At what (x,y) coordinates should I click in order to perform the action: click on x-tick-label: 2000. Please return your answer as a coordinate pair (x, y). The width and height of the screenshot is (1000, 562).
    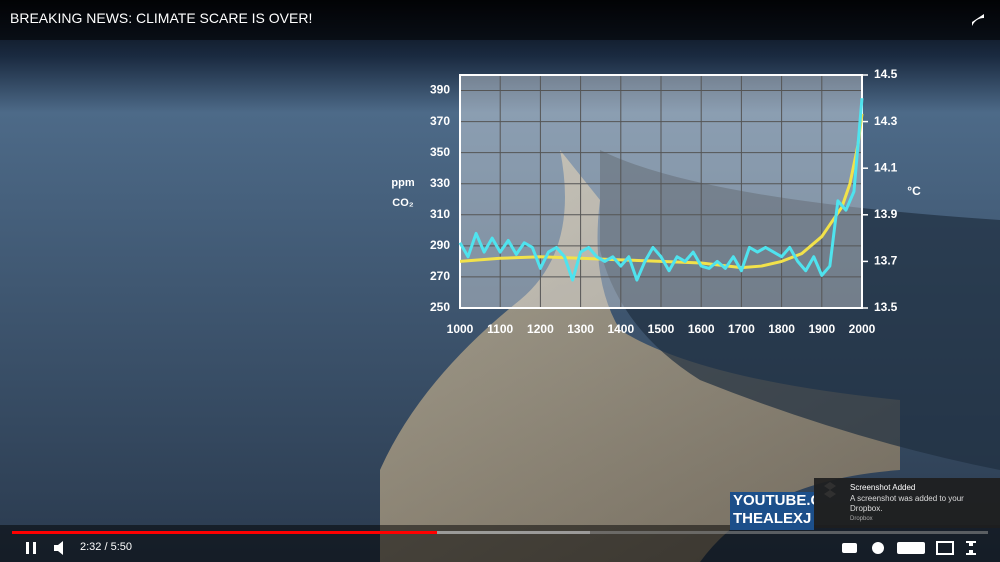
    Looking at the image, I should click on (862, 329).